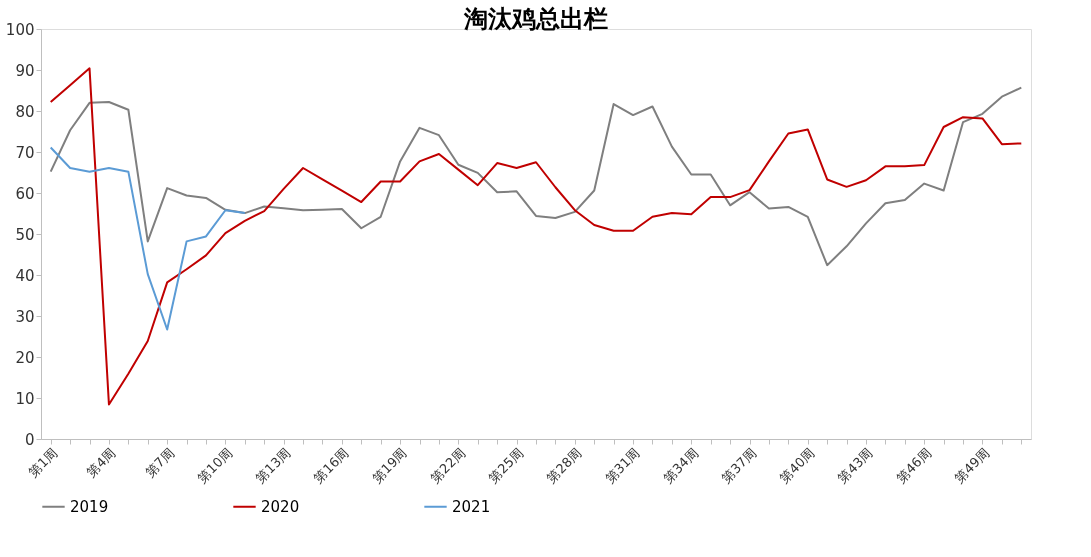  I want to click on y-tick-label: 60, so click(25, 193).